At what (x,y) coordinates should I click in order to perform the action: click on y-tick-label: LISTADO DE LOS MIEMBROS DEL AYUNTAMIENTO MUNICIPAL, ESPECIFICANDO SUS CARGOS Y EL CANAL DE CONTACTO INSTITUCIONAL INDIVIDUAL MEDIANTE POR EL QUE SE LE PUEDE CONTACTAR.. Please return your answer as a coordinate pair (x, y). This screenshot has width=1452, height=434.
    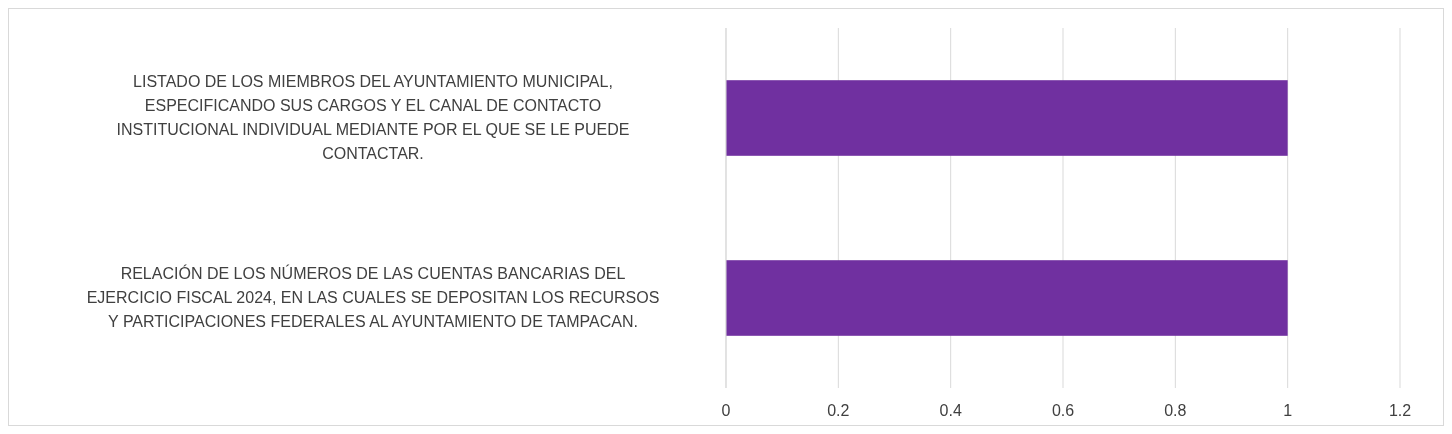
    Looking at the image, I should click on (373, 117).